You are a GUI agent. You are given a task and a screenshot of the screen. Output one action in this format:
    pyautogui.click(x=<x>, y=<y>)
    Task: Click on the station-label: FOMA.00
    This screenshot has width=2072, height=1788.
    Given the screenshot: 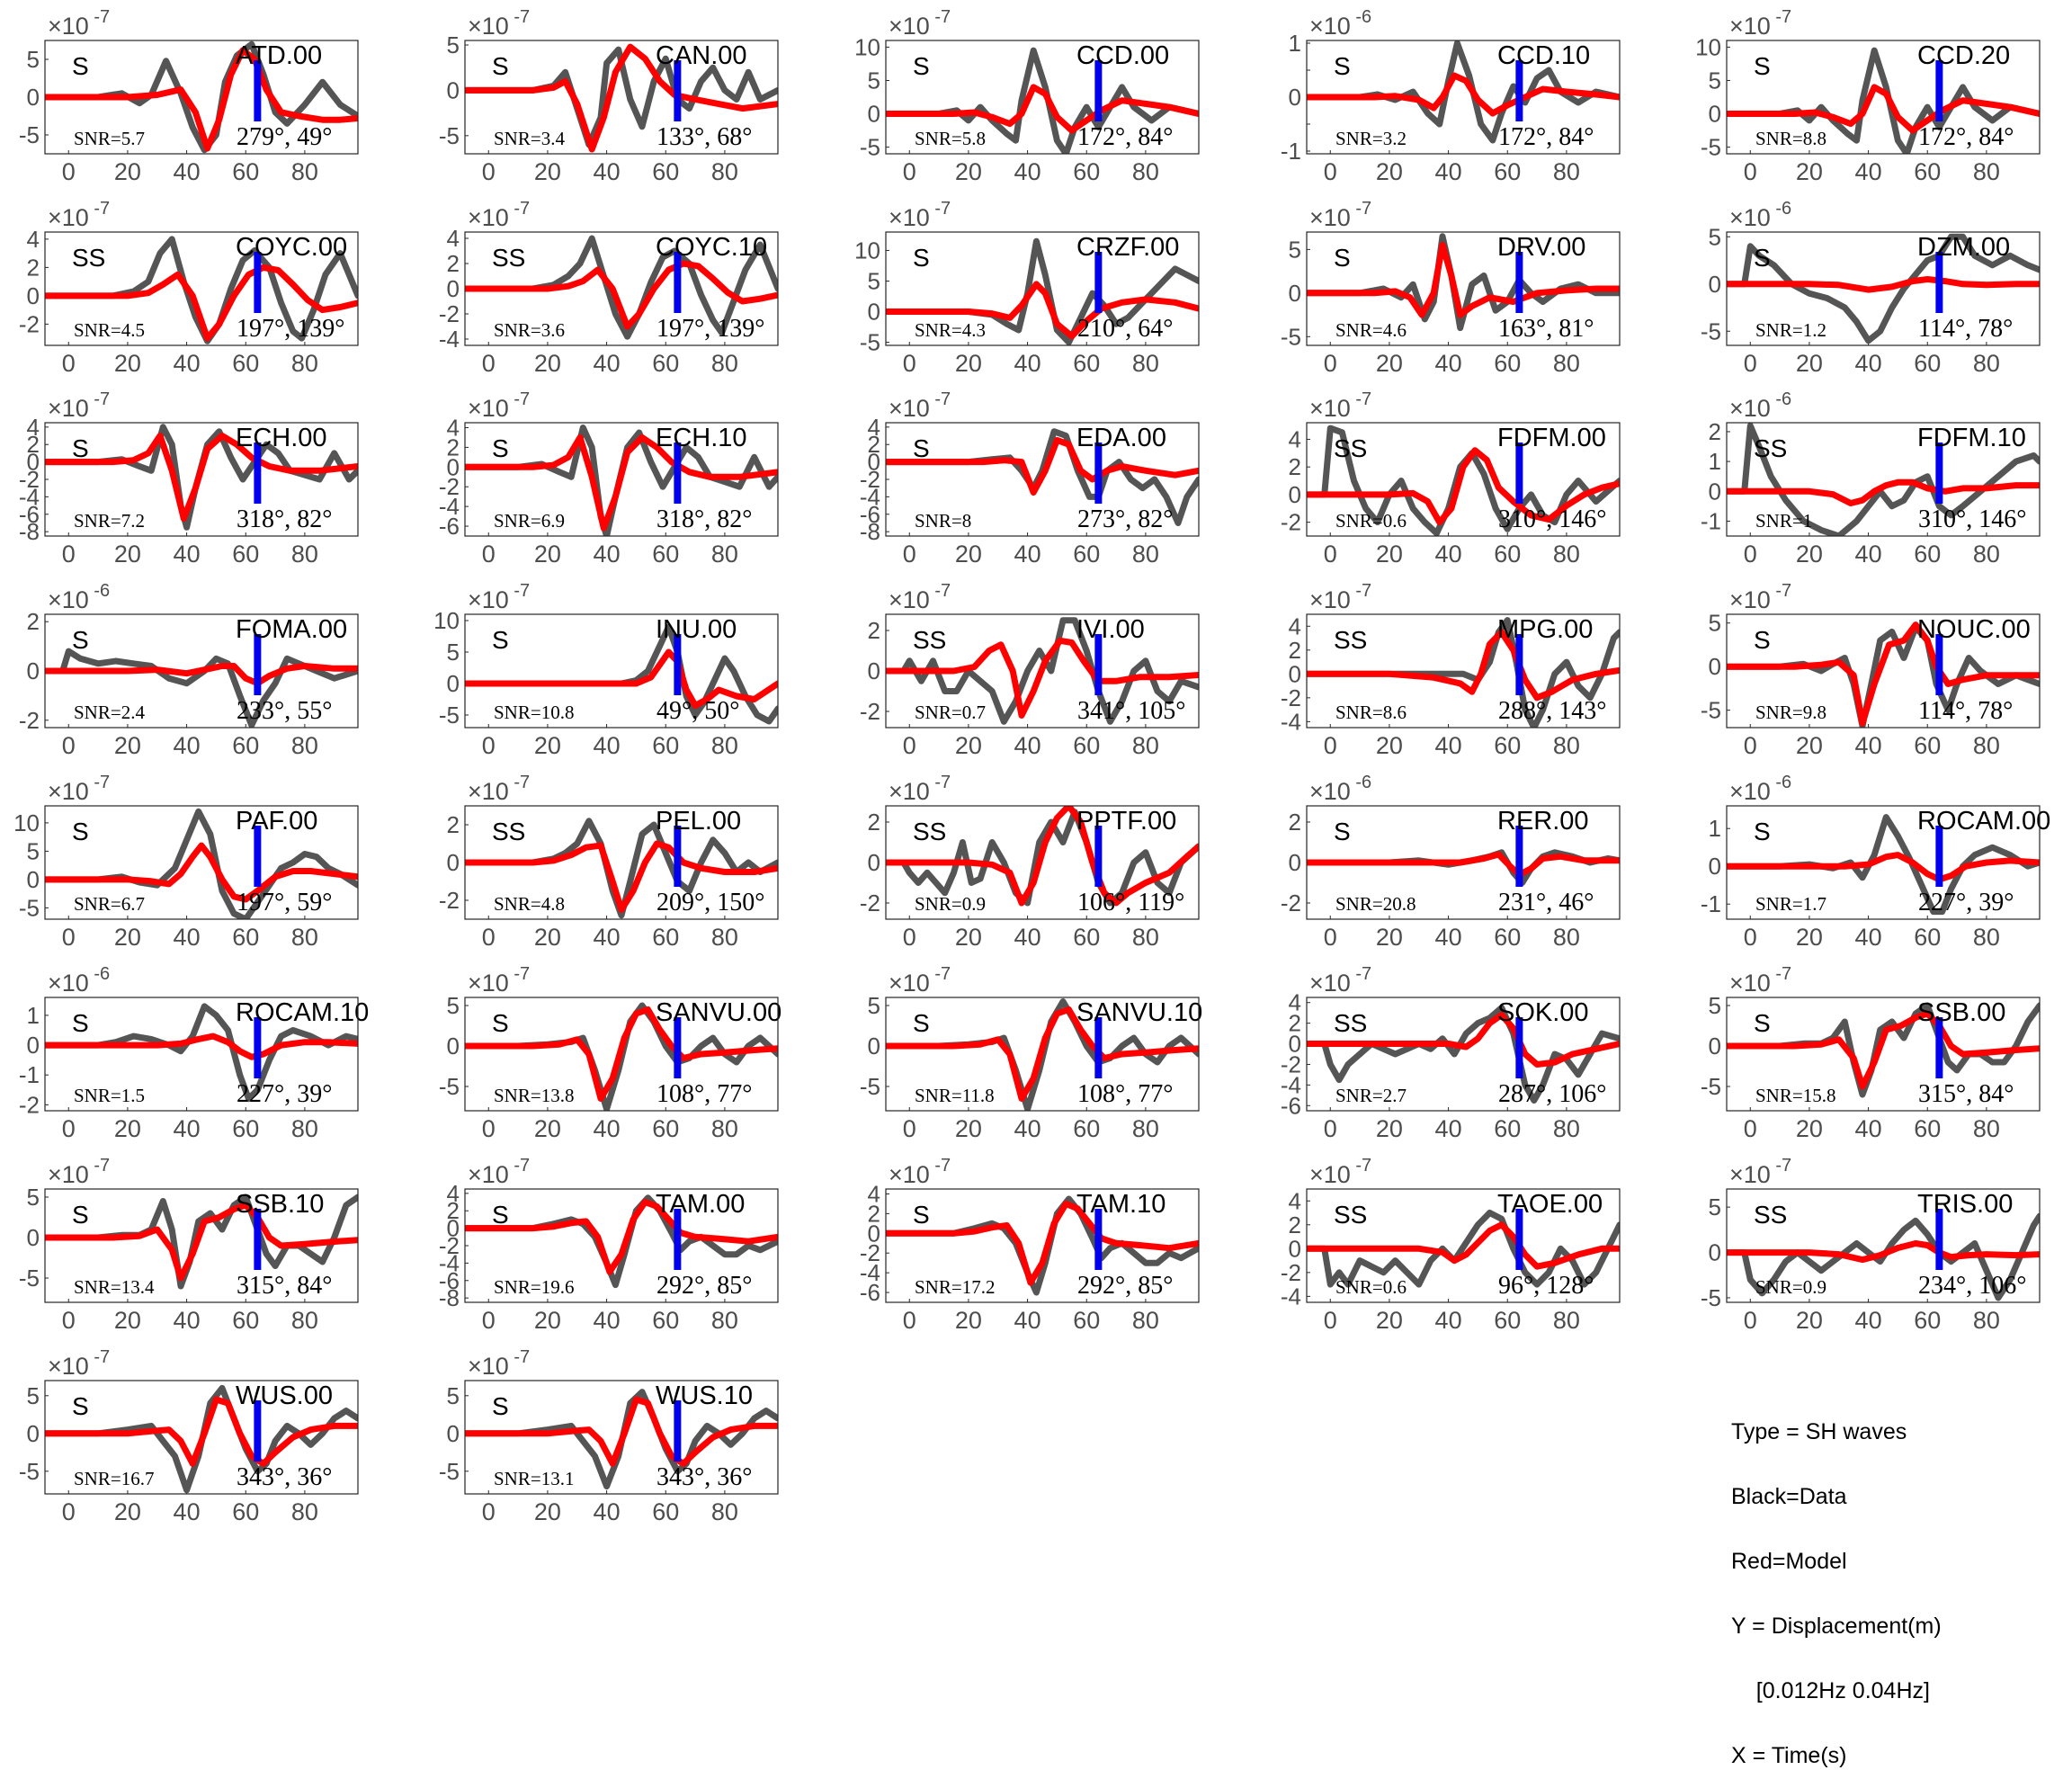 What is the action you would take?
    pyautogui.click(x=292, y=629)
    